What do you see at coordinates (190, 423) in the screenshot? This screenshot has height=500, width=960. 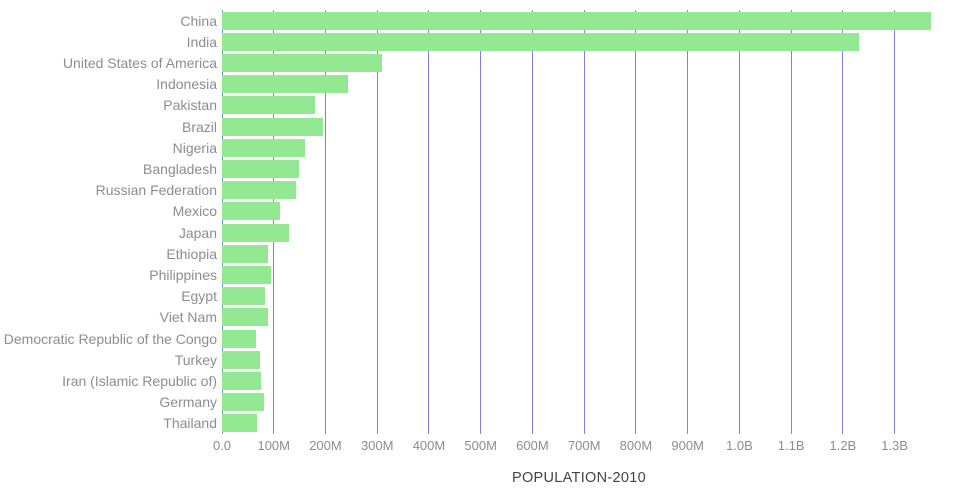 I see `category-label-text: Thailand` at bounding box center [190, 423].